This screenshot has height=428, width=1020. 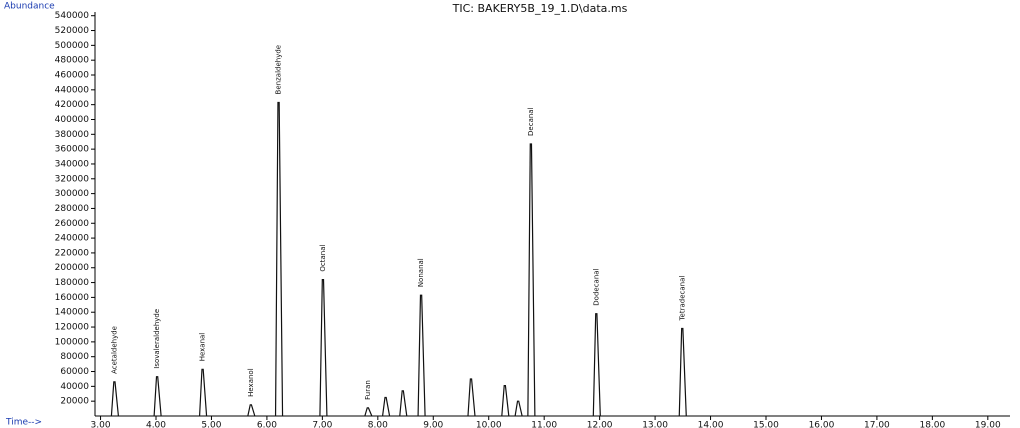 What do you see at coordinates (72, 31) in the screenshot?
I see `y-tick-label: 520000` at bounding box center [72, 31].